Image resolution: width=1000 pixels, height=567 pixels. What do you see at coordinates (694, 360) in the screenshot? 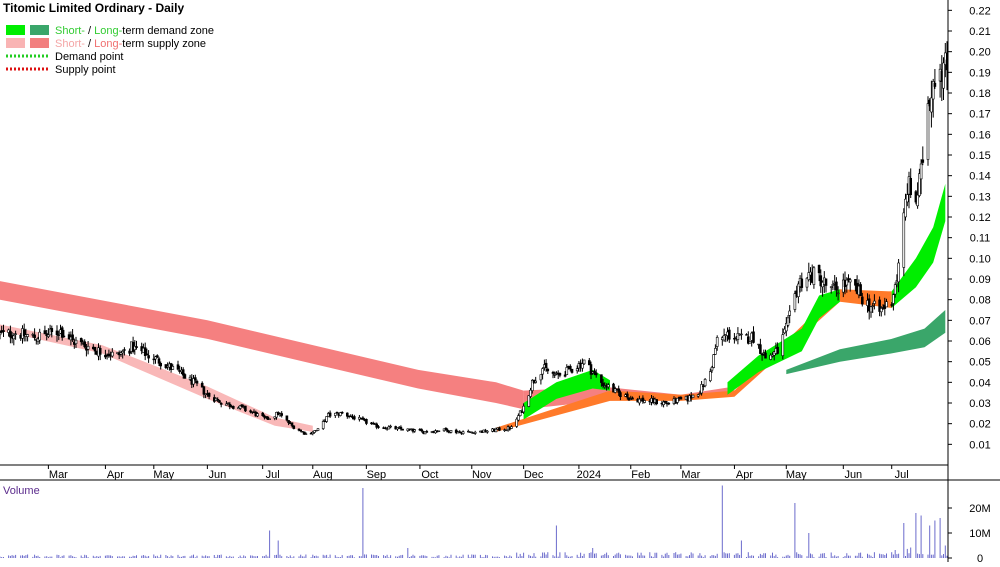
I see `zone-crossover-band` at bounding box center [694, 360].